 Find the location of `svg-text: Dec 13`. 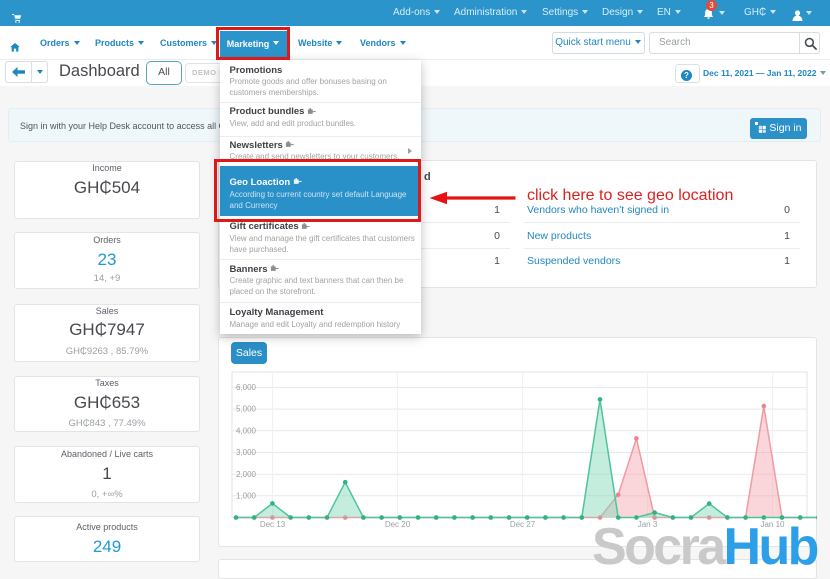

svg-text: Dec 13 is located at coordinates (273, 524).